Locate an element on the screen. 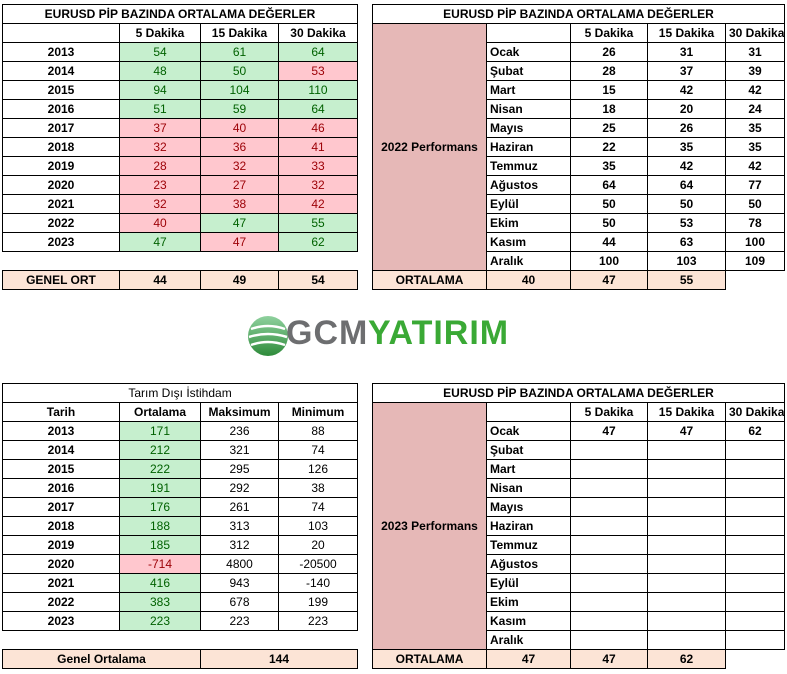 The image size is (787, 674). table-row: 2020 -714 4800 -20500 is located at coordinates (180, 564).